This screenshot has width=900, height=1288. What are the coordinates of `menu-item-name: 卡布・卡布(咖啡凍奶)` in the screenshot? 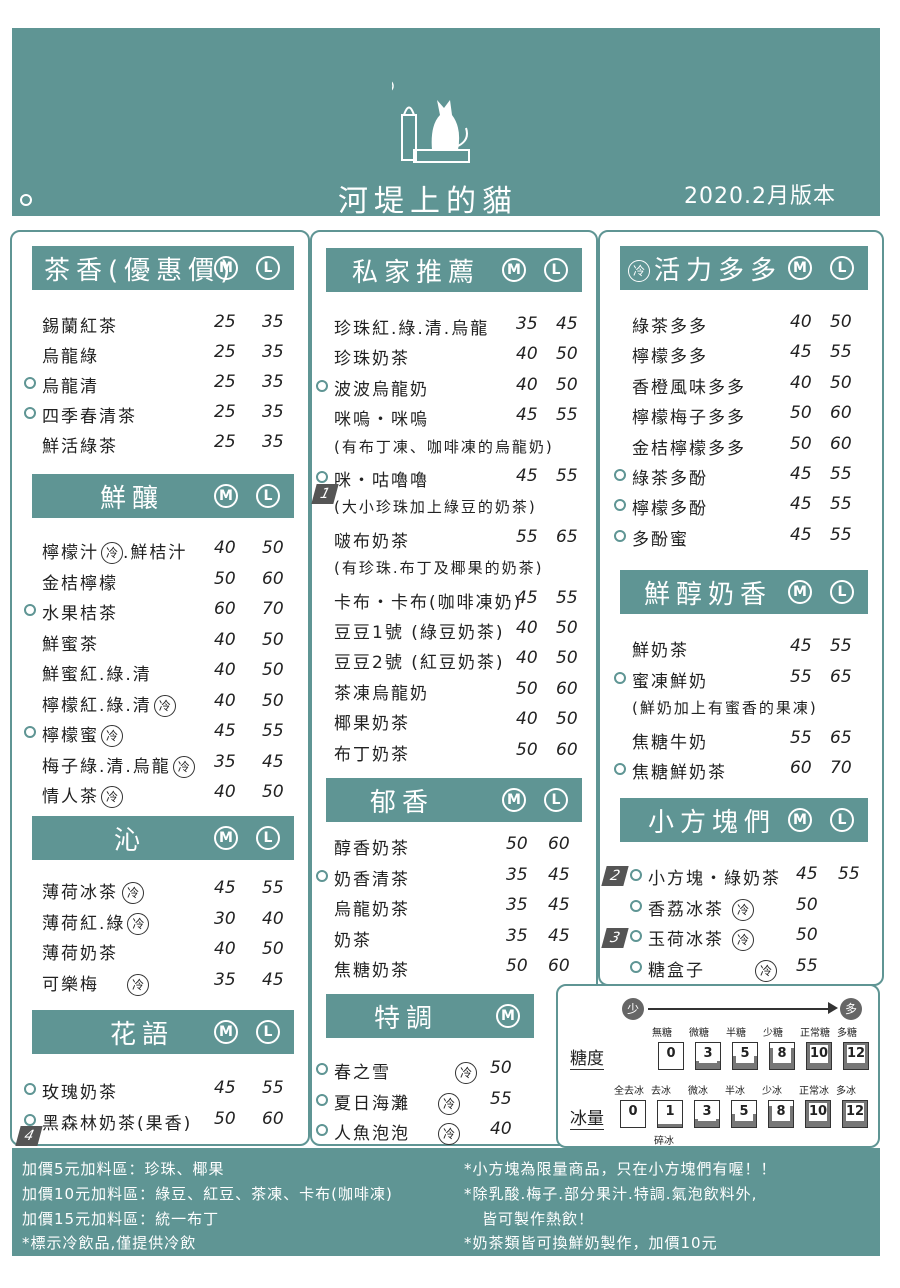 It's located at (428, 600).